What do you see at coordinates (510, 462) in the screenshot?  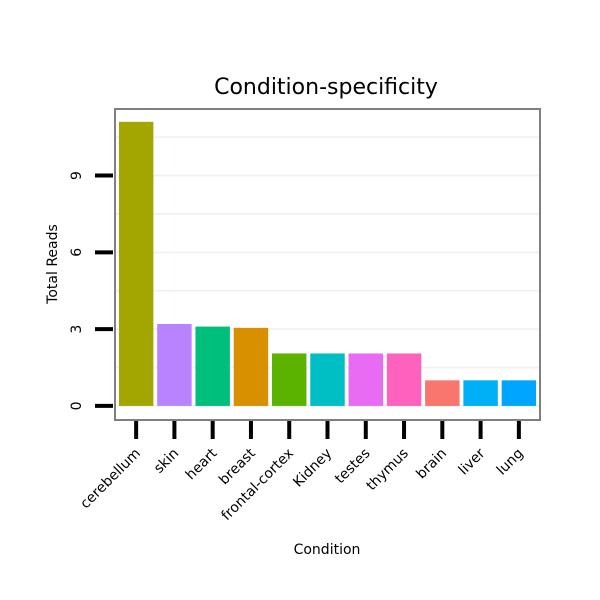 I see `x-tick-label-lung: lung` at bounding box center [510, 462].